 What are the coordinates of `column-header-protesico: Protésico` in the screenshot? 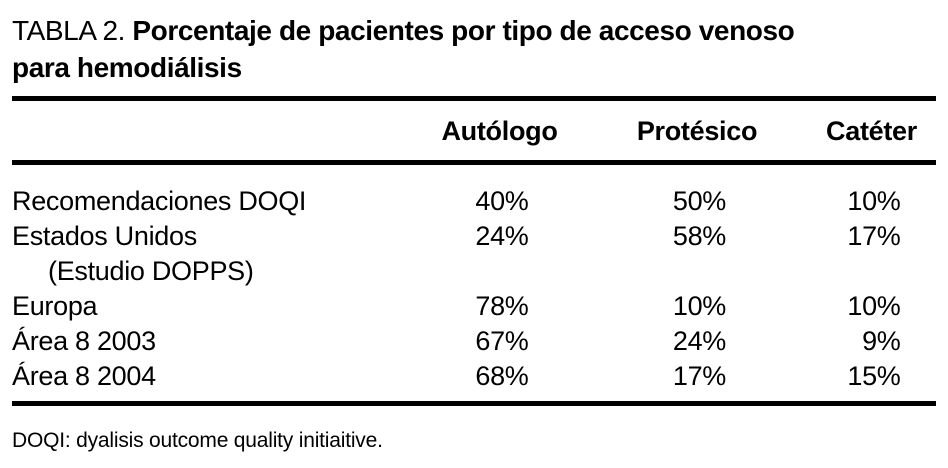 It's located at (697, 131).